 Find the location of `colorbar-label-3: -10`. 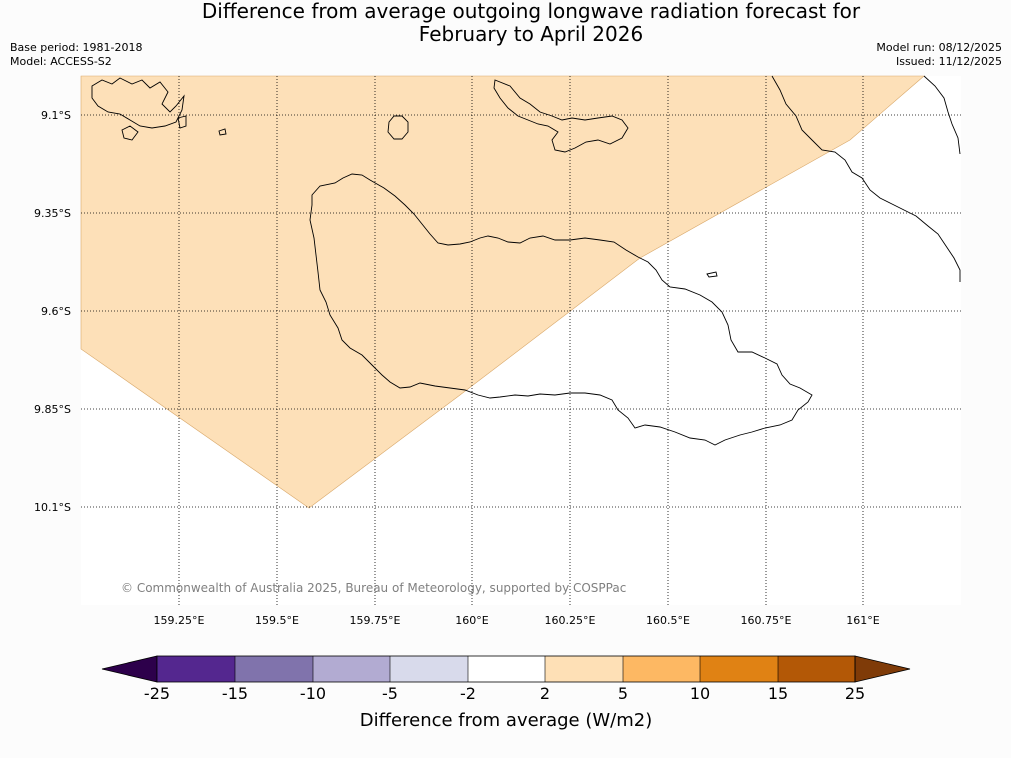

colorbar-label-3: -10 is located at coordinates (313, 693).